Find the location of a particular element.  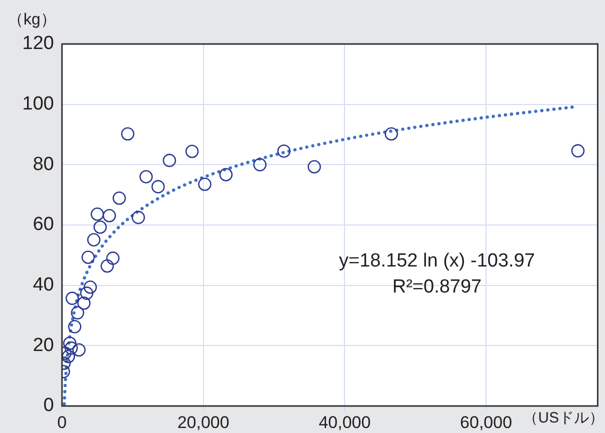

x-tick-label: 60,000 is located at coordinates (486, 422).